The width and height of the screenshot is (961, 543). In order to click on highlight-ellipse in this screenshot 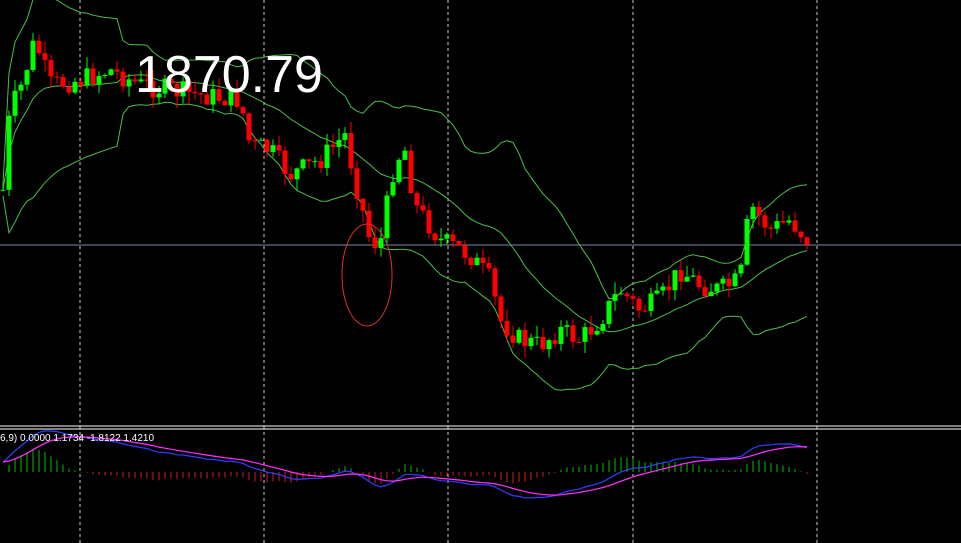, I will do `click(367, 275)`.